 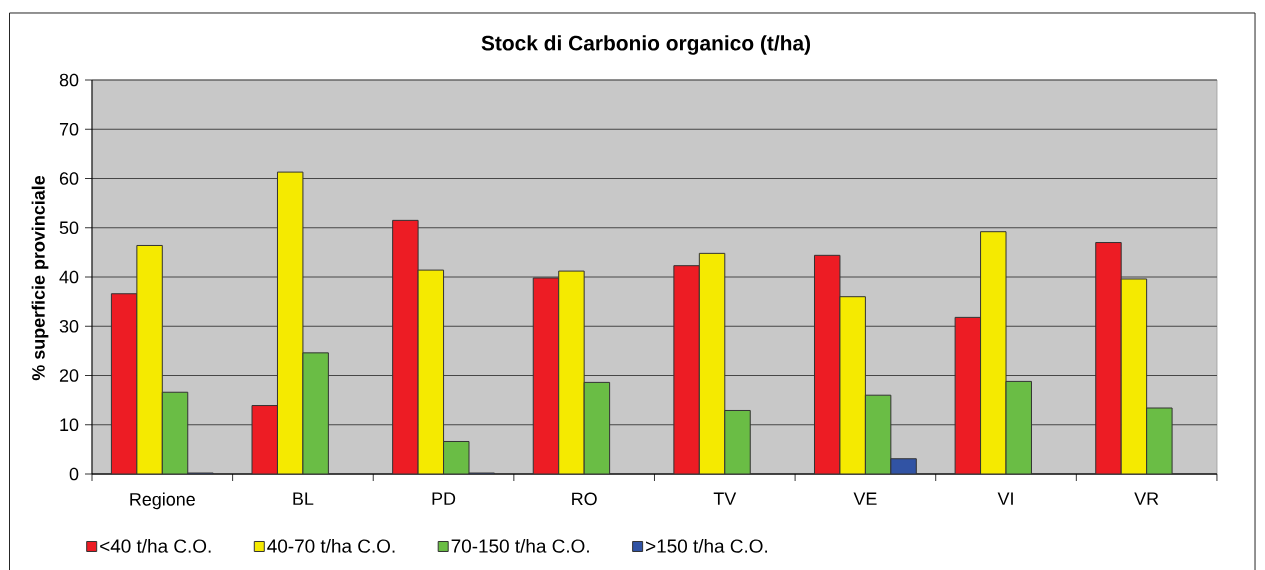 I want to click on legend-label: 40-70 t/ha C.O., so click(x=331, y=545).